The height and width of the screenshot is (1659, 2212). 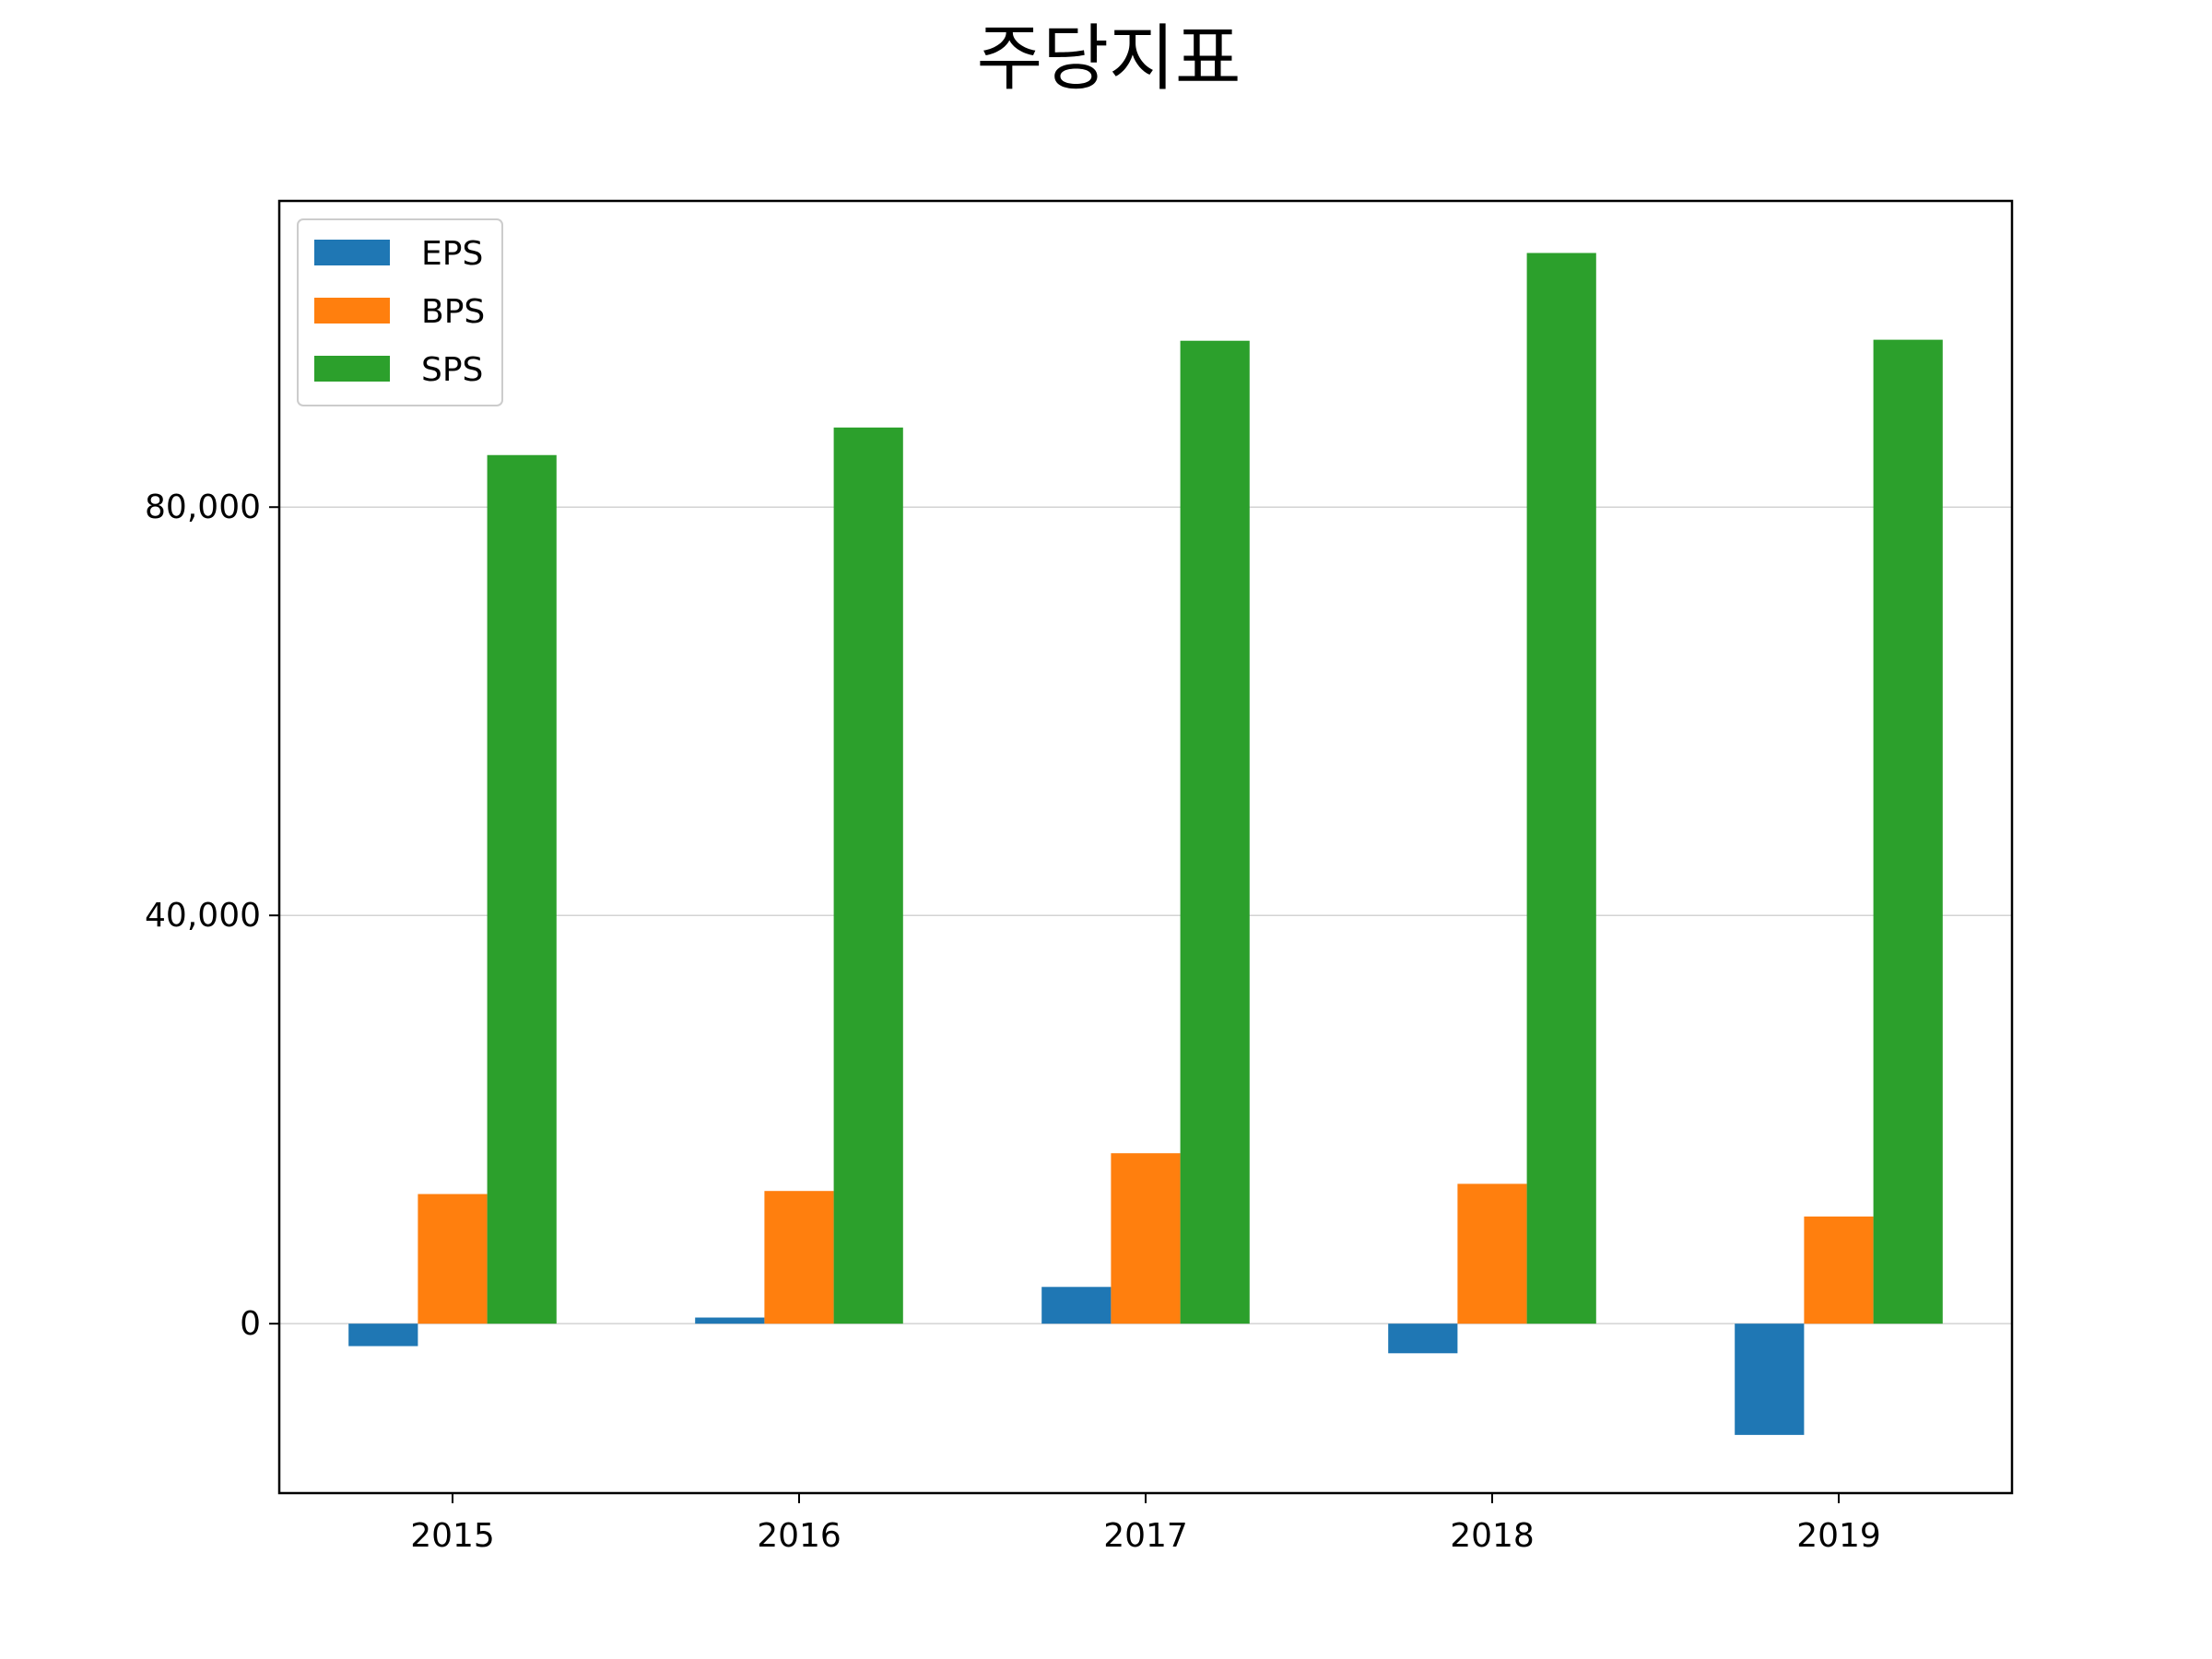 I want to click on x-tick-label: 2017, so click(x=1145, y=1536).